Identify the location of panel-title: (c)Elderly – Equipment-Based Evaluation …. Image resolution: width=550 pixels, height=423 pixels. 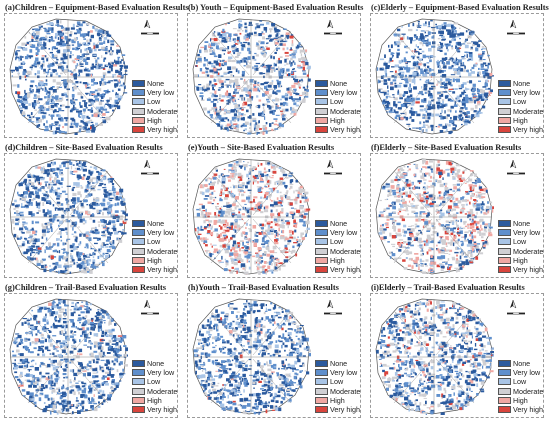
(460, 7).